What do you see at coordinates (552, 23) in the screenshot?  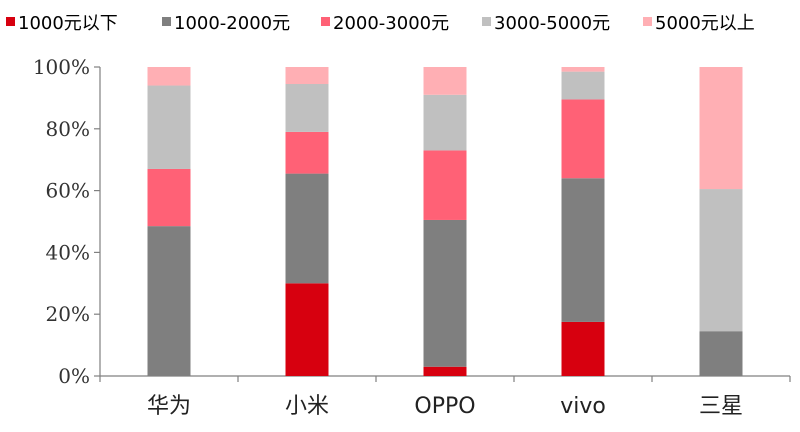 I see `legend-label-3: 3000-5000元` at bounding box center [552, 23].